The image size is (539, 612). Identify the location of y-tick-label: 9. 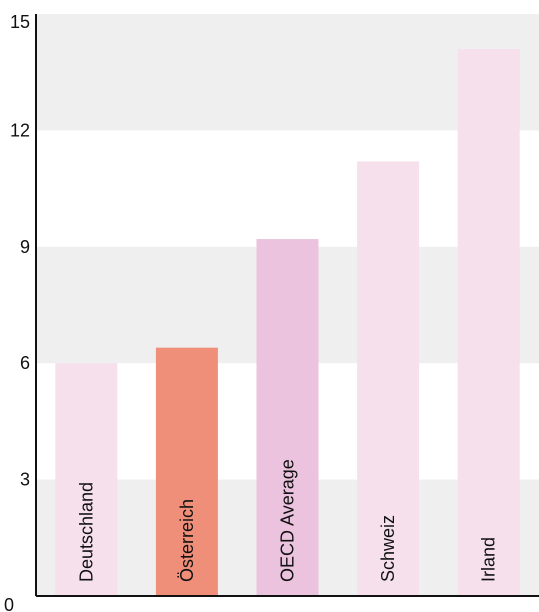
(25, 247).